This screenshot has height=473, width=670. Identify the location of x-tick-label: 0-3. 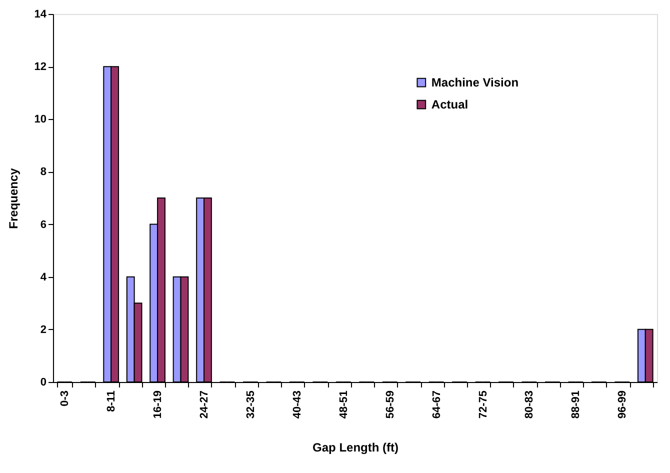
(65, 398).